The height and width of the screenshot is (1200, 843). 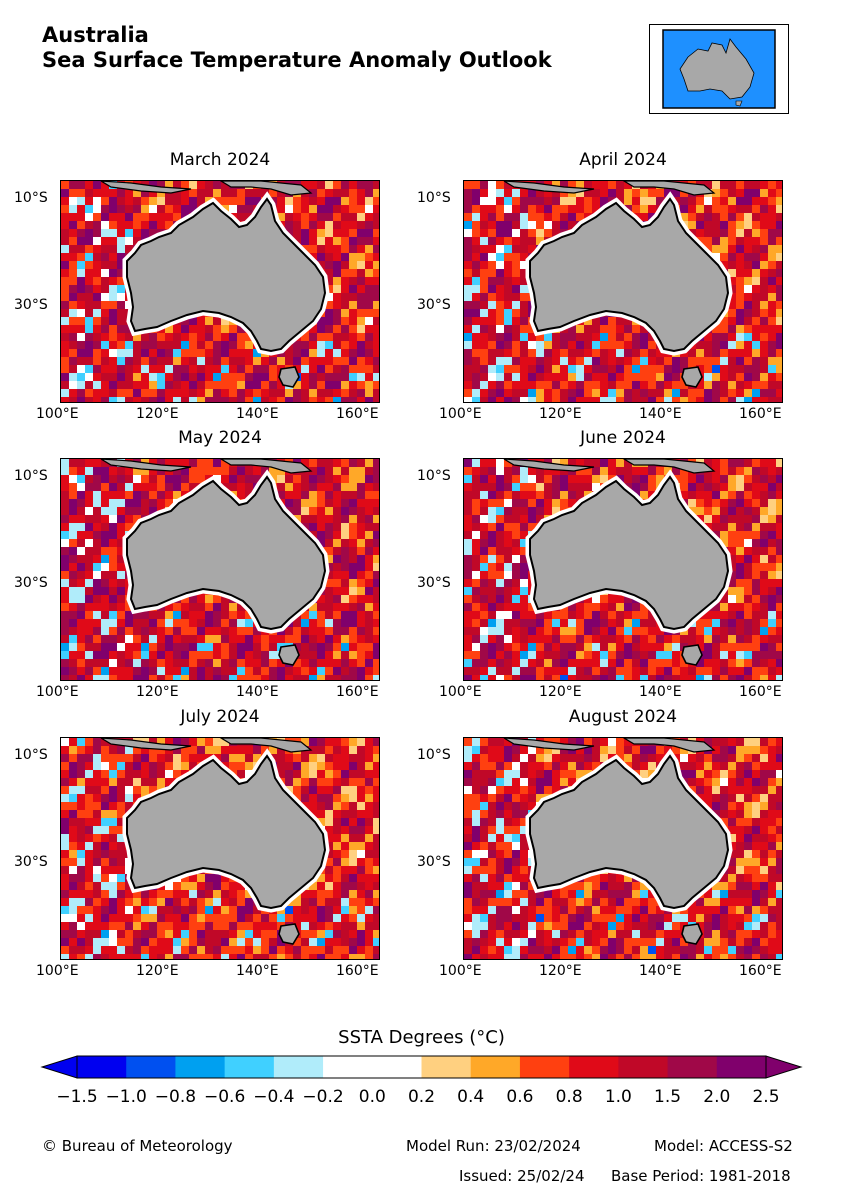 What do you see at coordinates (126, 1097) in the screenshot?
I see `colorbar-tick-label: −1.0` at bounding box center [126, 1097].